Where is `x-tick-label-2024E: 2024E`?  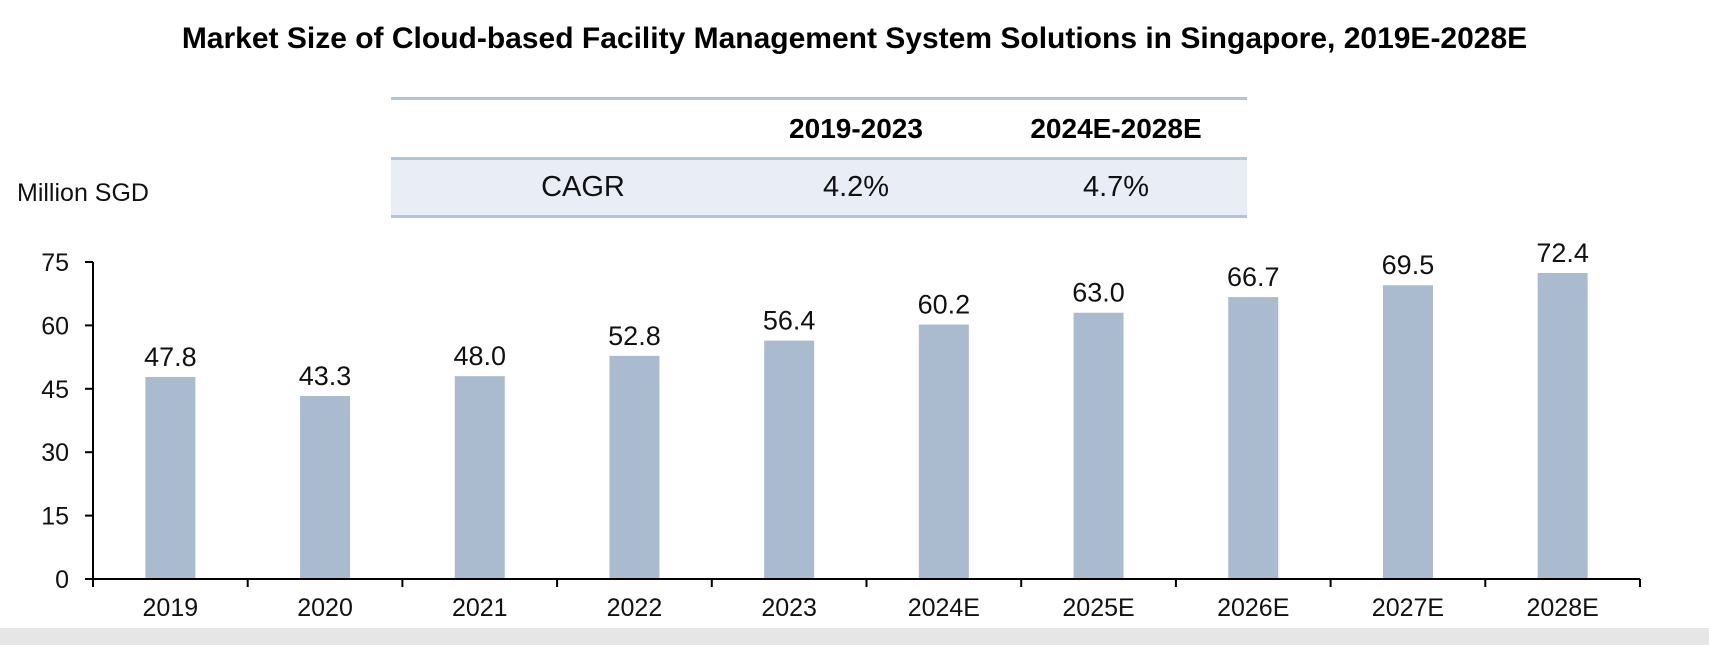
x-tick-label-2024E: 2024E is located at coordinates (944, 608).